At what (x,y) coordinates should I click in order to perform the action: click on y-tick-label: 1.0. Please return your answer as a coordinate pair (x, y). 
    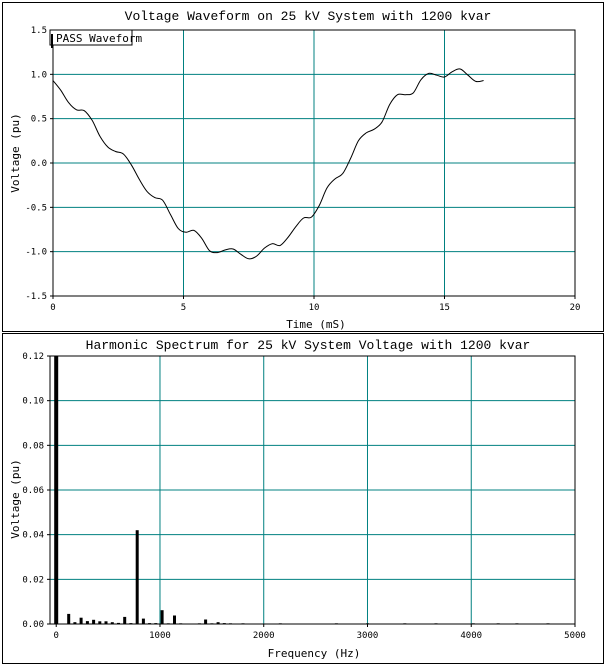
    Looking at the image, I should click on (39, 75).